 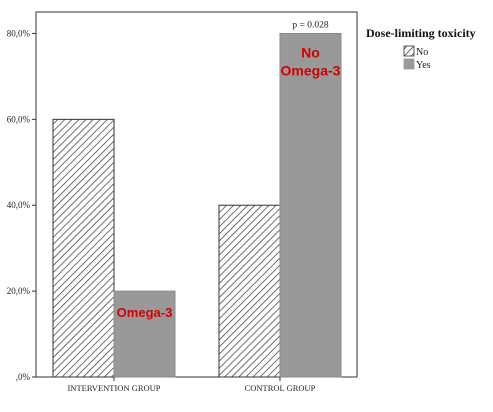 I want to click on bar-no-intervention, so click(x=83, y=248).